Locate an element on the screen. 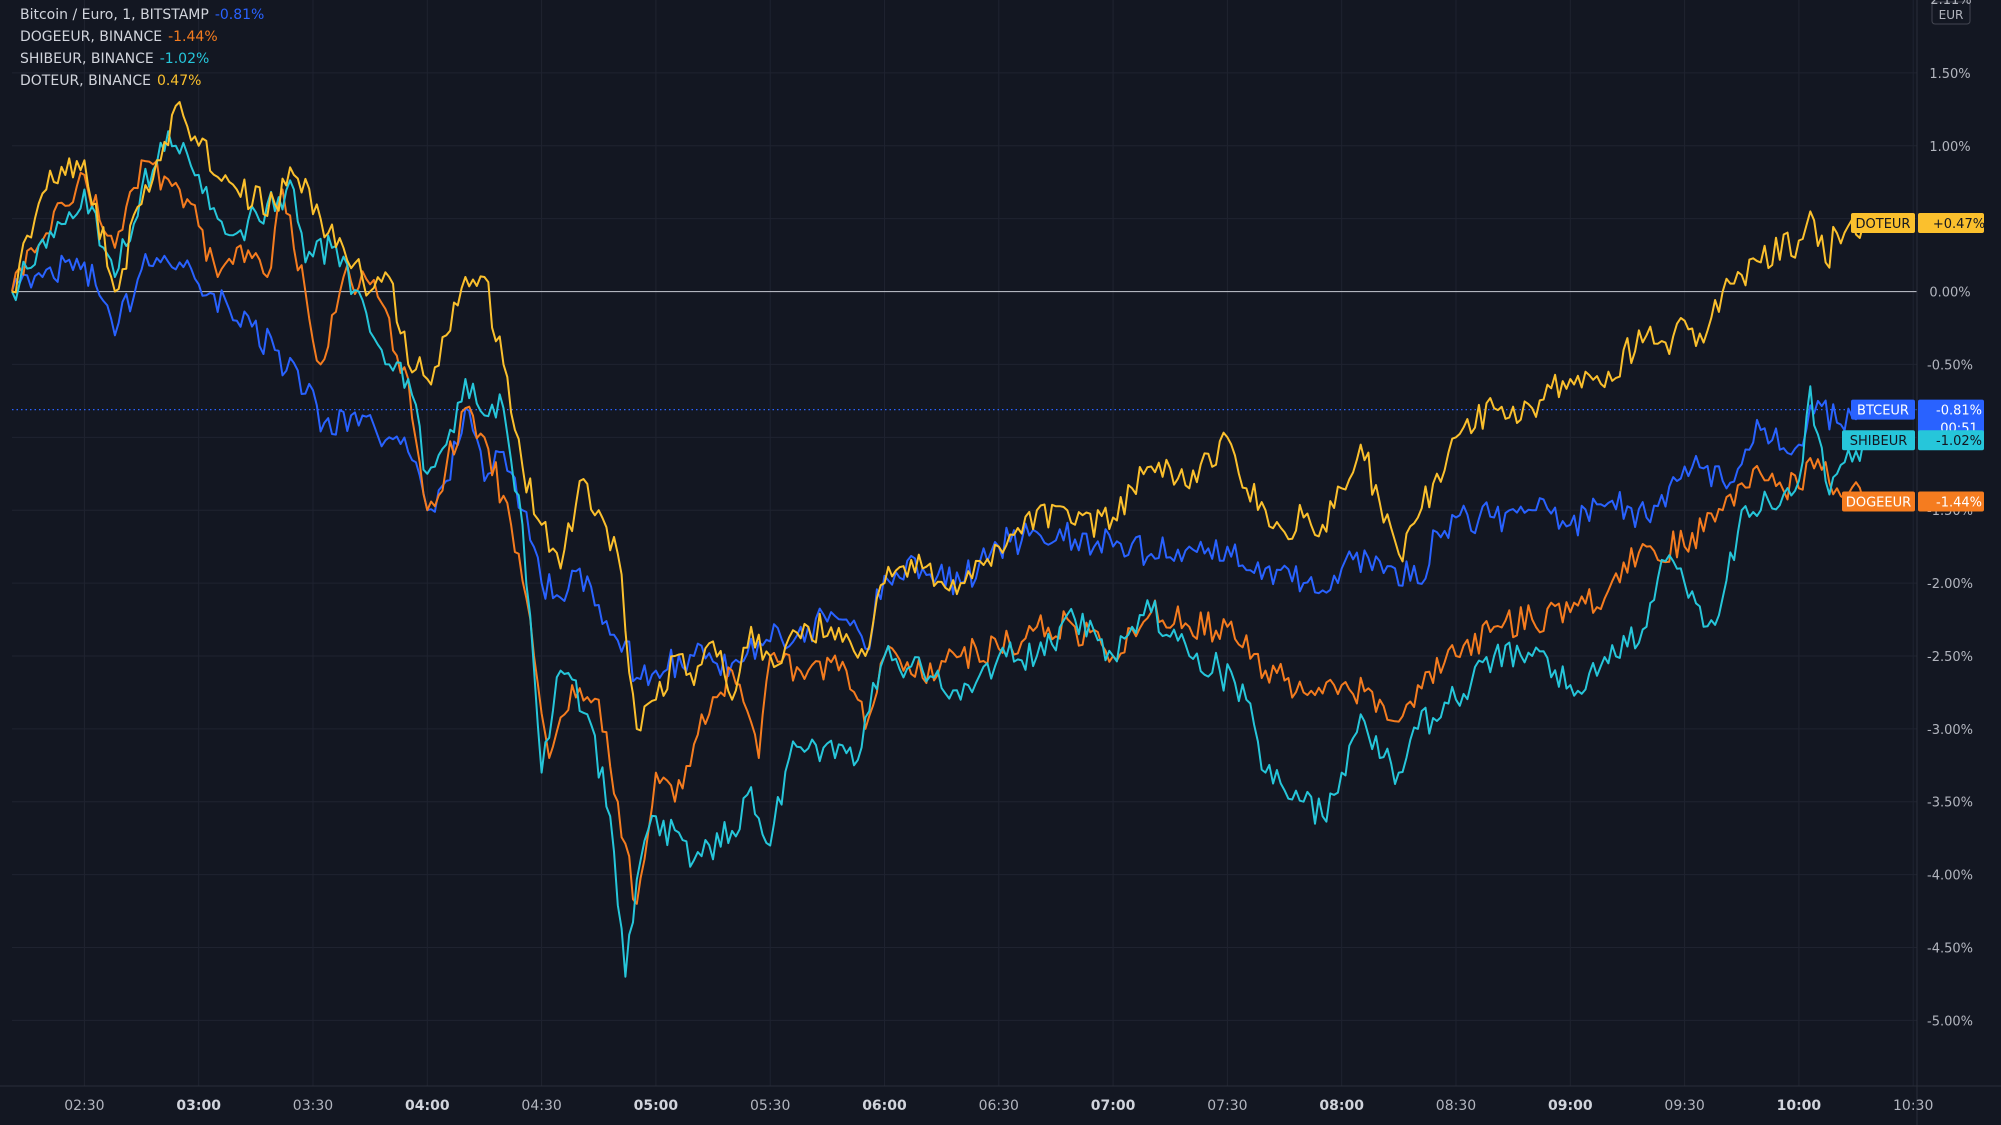  legend-item-shibeur: SHIBEUR, BINANCE -1.02% is located at coordinates (142, 59).